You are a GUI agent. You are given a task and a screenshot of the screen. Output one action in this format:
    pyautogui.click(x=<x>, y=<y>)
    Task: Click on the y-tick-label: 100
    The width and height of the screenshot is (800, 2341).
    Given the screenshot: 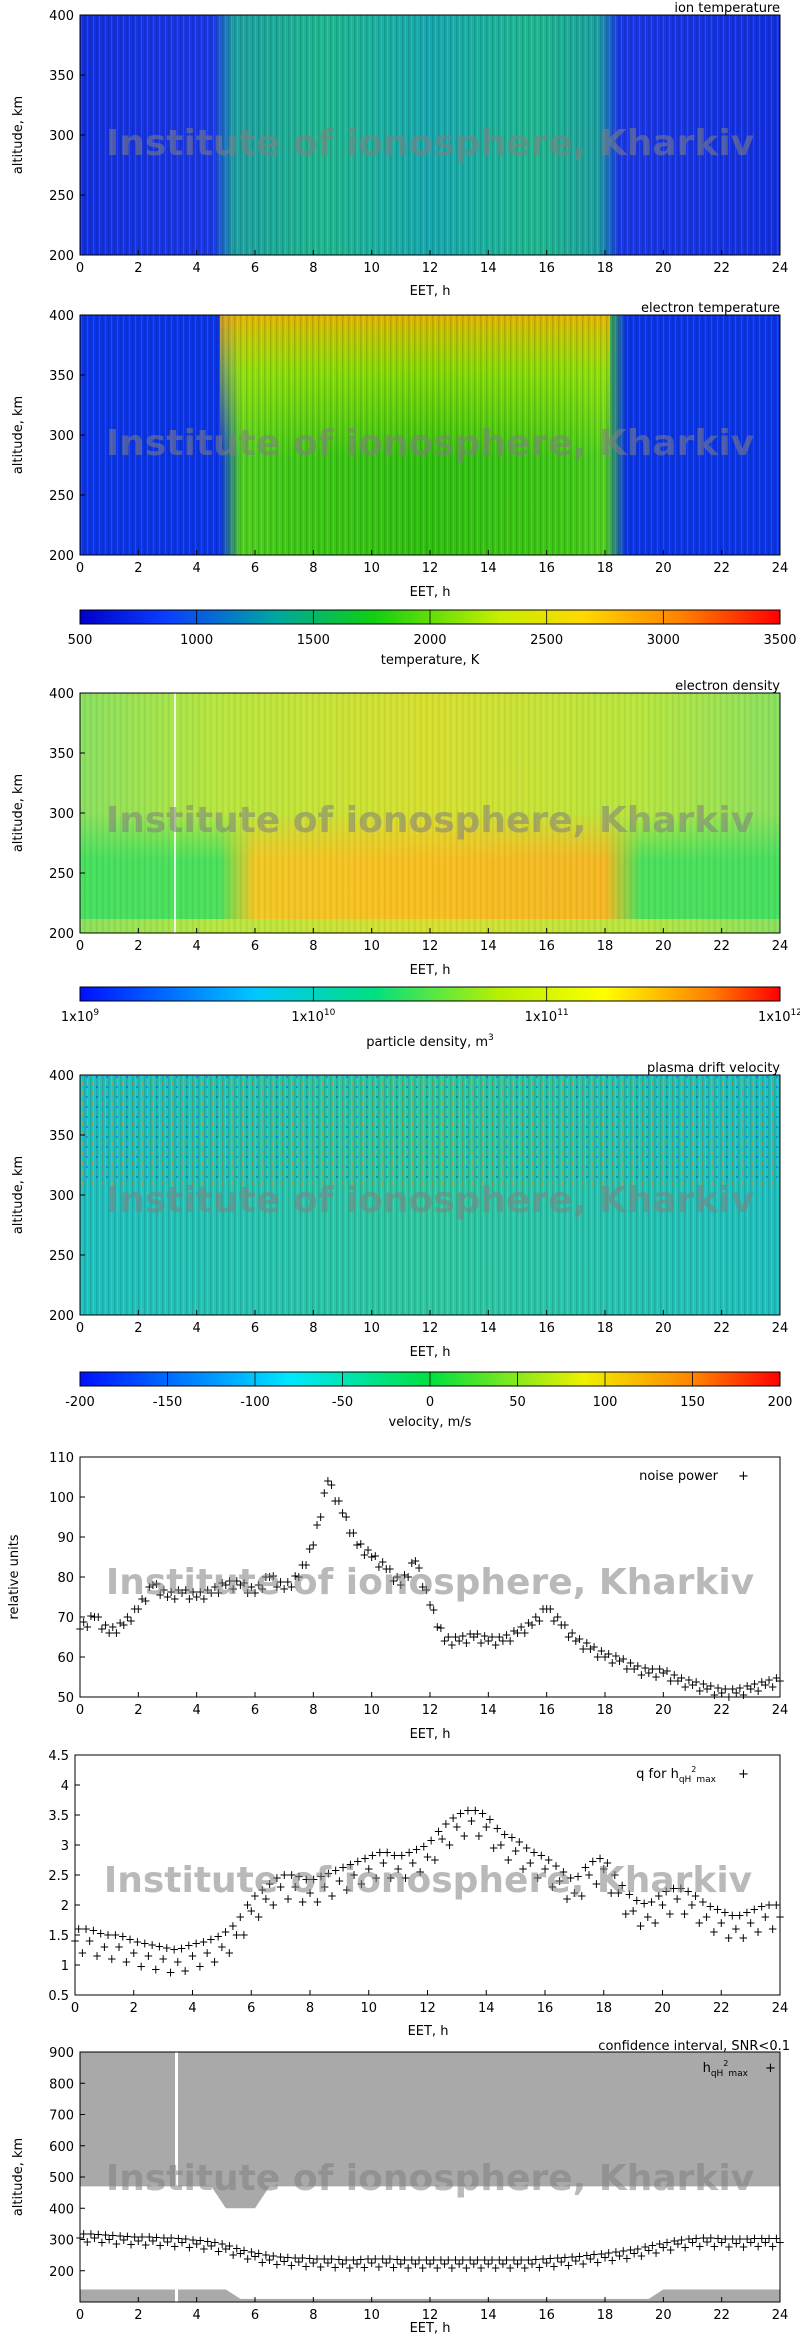 What is the action you would take?
    pyautogui.click(x=61, y=1498)
    